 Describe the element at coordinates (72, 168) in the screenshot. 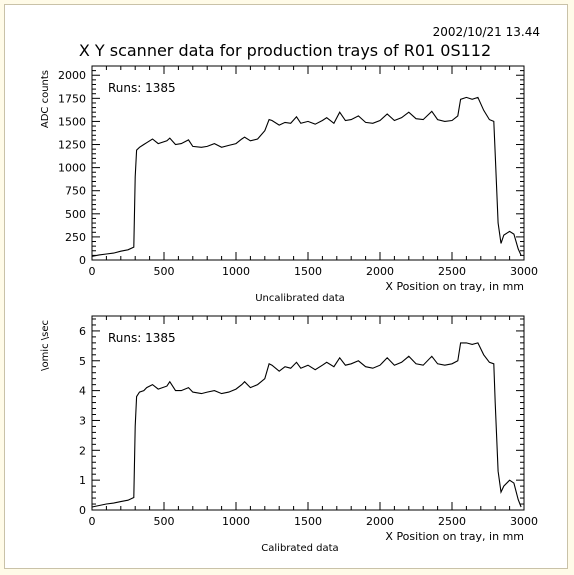

I see `y-tick-label: 1000` at that location.